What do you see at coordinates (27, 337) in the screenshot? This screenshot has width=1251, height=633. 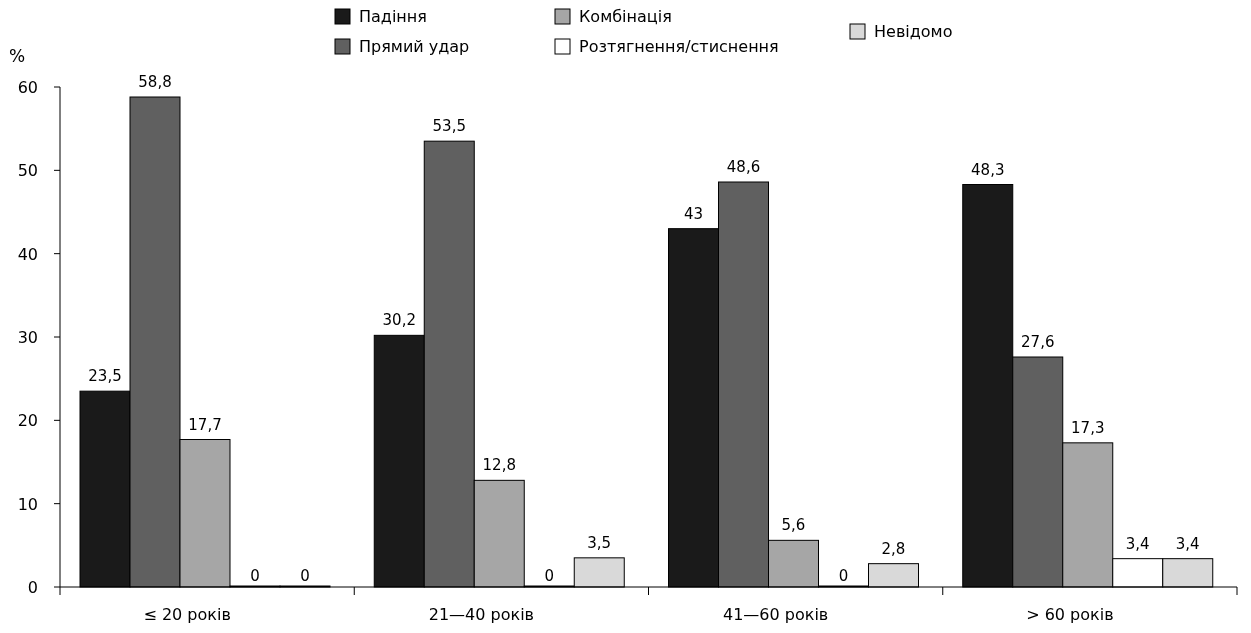 I see `y-tick-label: 30` at bounding box center [27, 337].